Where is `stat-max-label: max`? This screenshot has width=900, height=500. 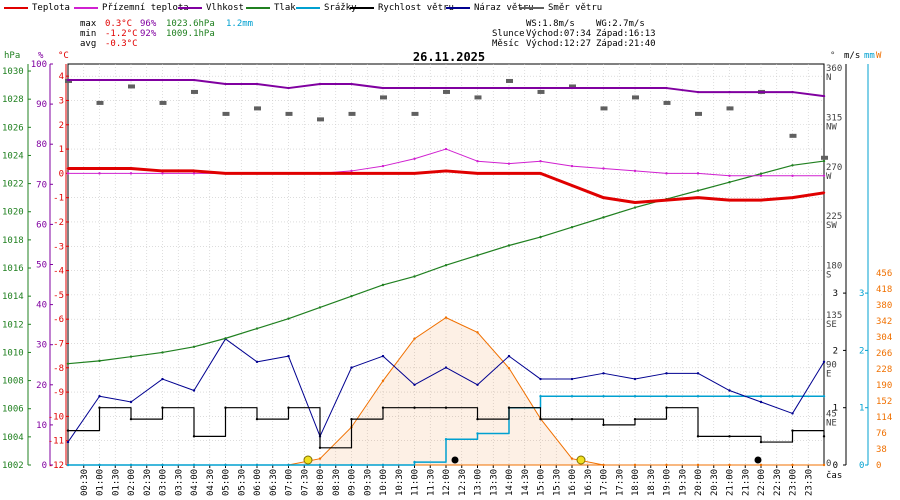 stat-max-label: max is located at coordinates (88, 24).